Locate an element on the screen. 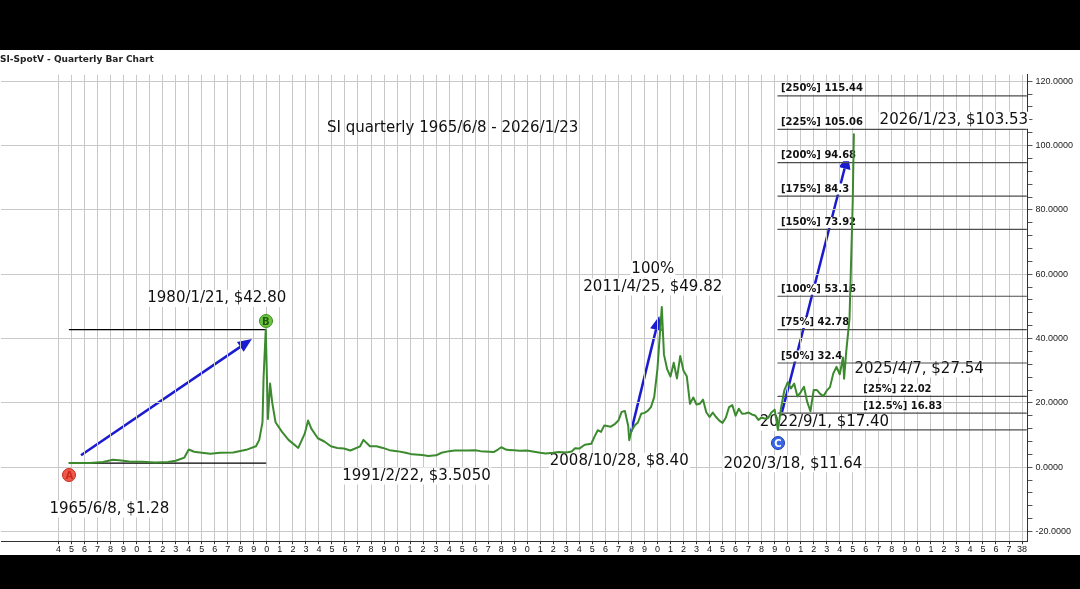  annotation: [12.5%] 16.83 is located at coordinates (903, 405).